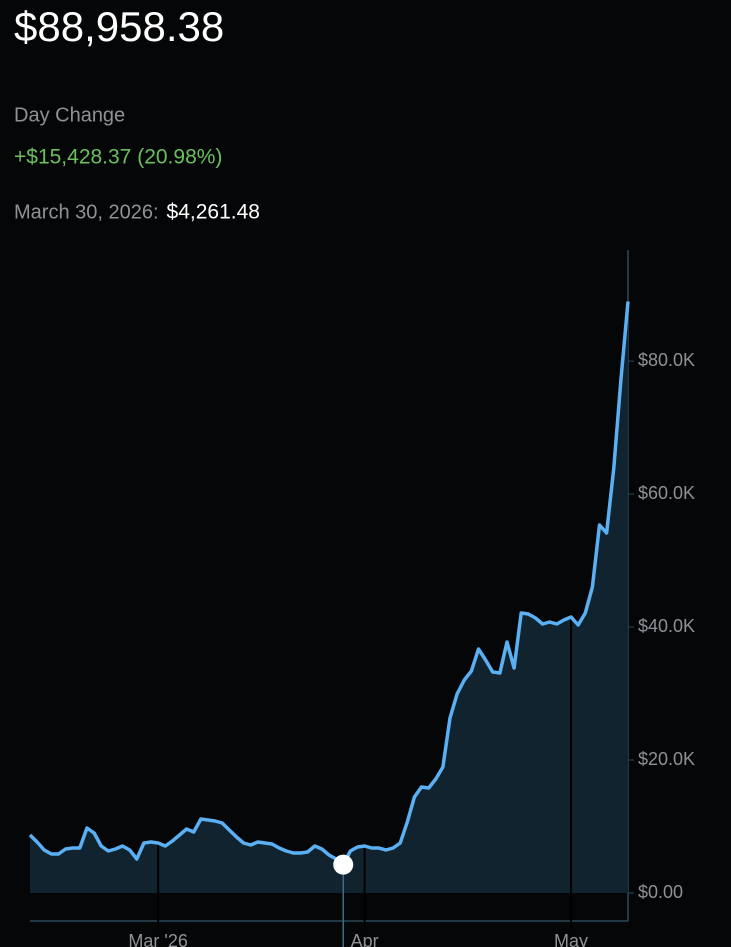 The image size is (731, 947). Describe the element at coordinates (666, 493) in the screenshot. I see `y-tick-label: $60.0K` at that location.